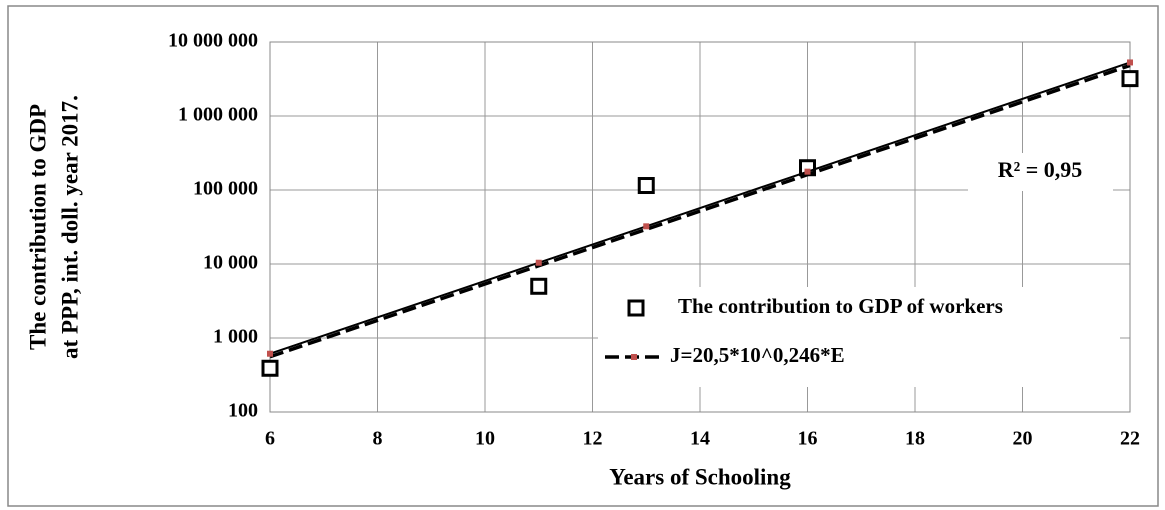 This screenshot has height=510, width=1165. What do you see at coordinates (243, 411) in the screenshot?
I see `y-tick-label: 100` at bounding box center [243, 411].